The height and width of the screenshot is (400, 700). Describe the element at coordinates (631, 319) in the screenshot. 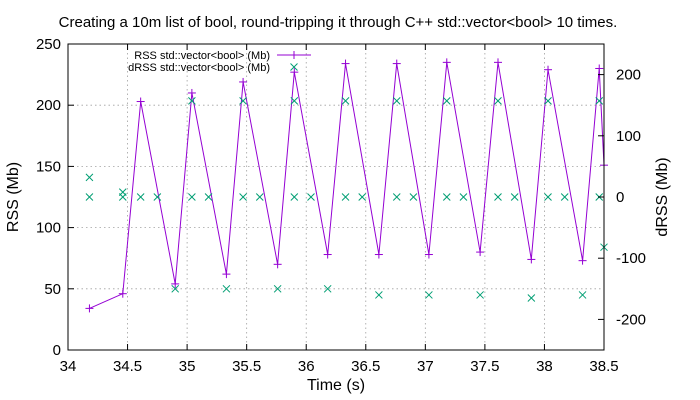

I see `y2-tick-label: -200` at that location.